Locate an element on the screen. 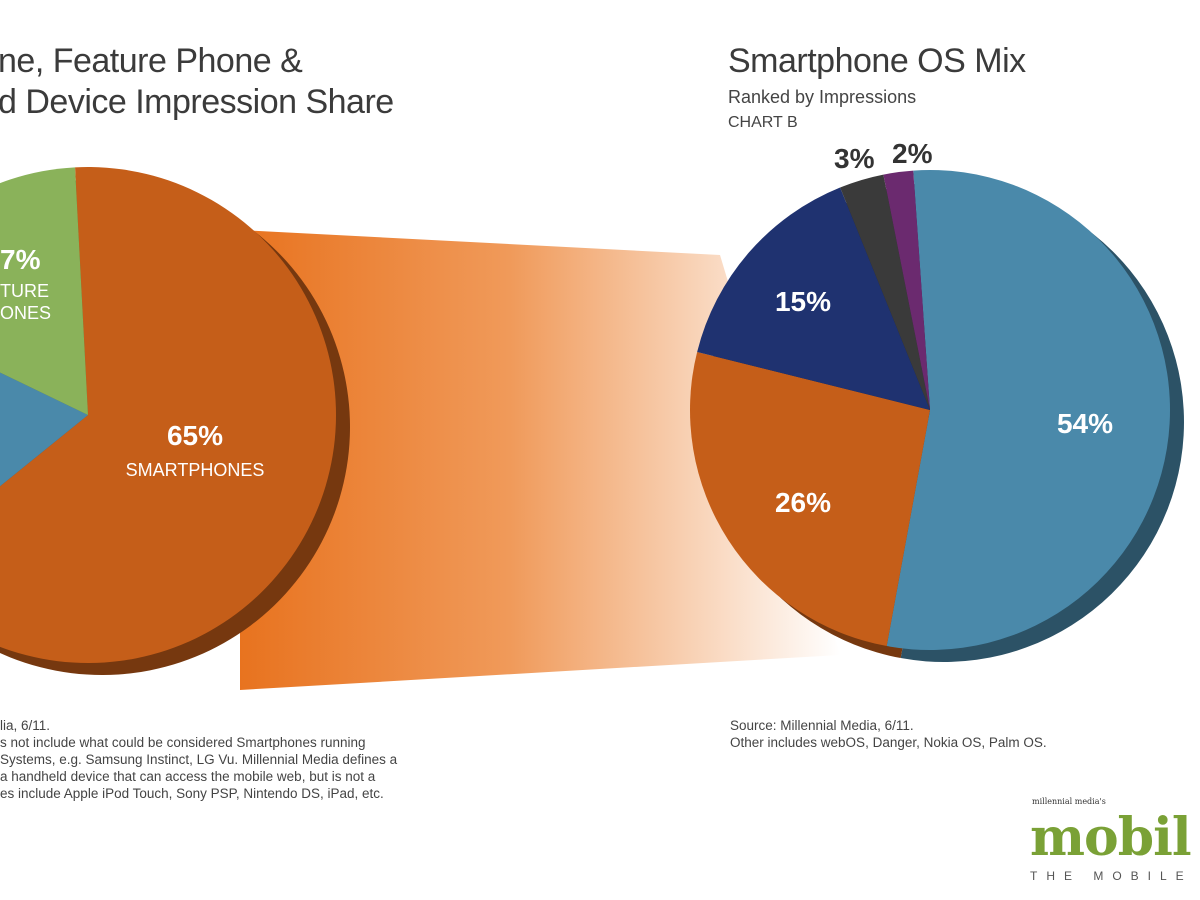 The height and width of the screenshot is (900, 1200). left-title-line1: ne, Feature Phone & is located at coordinates (151, 61).